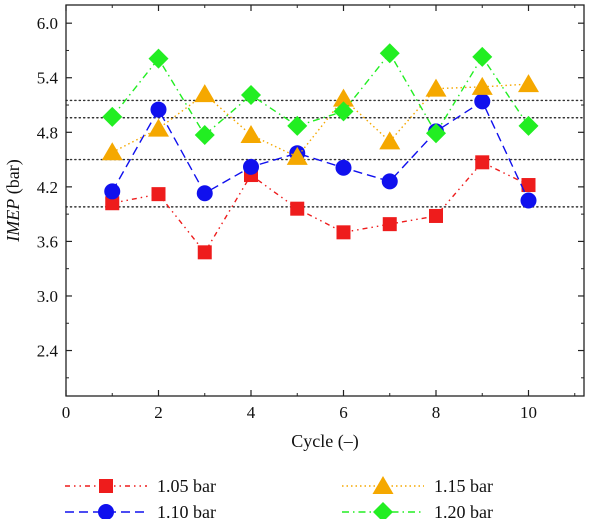 The width and height of the screenshot is (600, 519). I want to click on y-axis-title-quantity: IMEP, so click(13, 221).